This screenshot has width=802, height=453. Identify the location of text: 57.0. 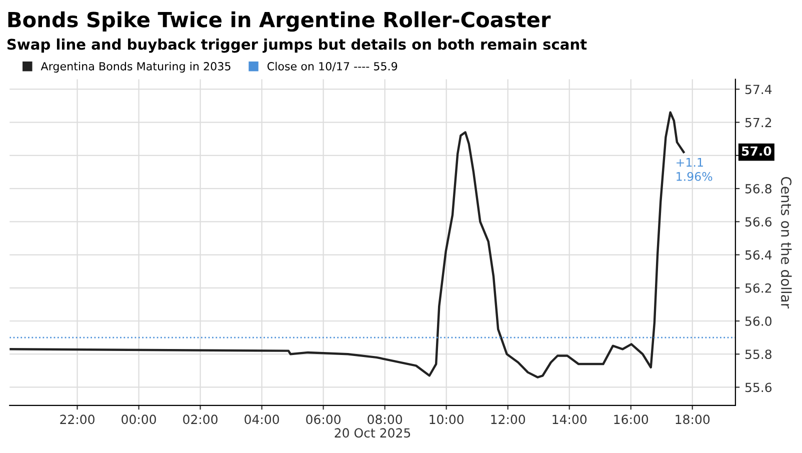
(757, 151).